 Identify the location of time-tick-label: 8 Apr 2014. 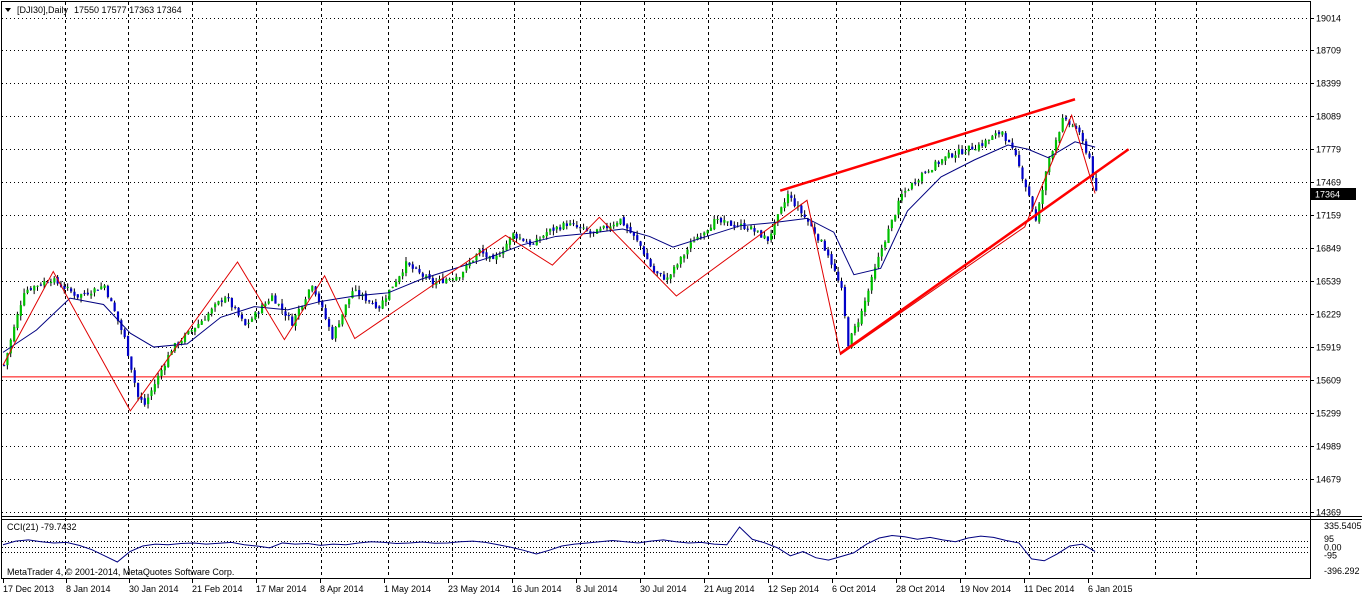
(342, 589).